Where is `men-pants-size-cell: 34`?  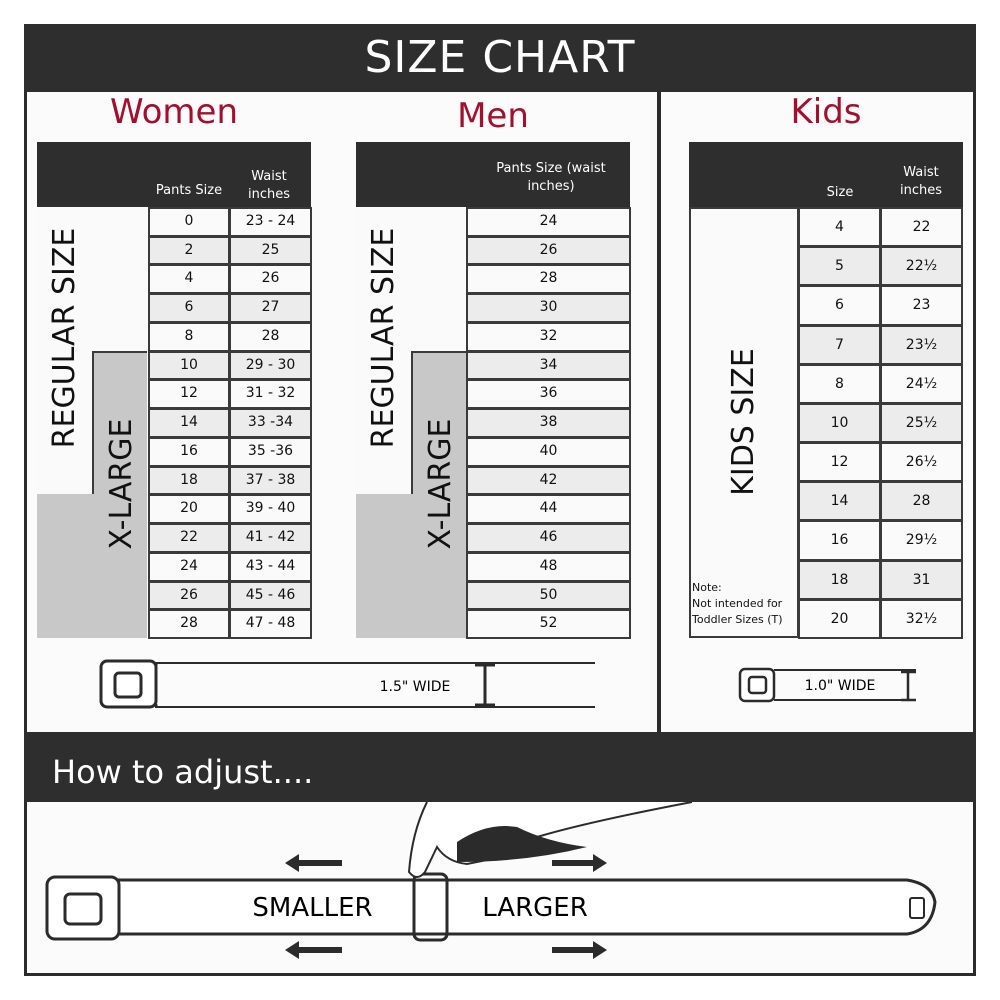 men-pants-size-cell: 34 is located at coordinates (548, 365).